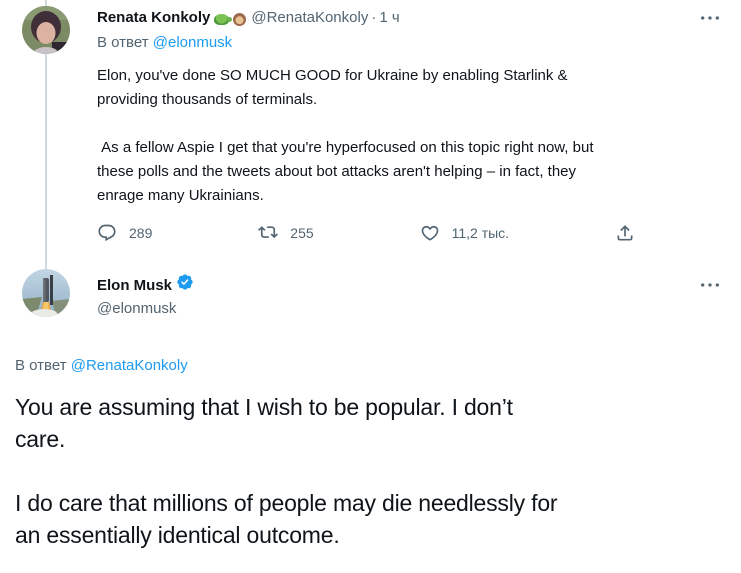  What do you see at coordinates (240, 19) in the screenshot?
I see `hedgehog-emoji-icon` at bounding box center [240, 19].